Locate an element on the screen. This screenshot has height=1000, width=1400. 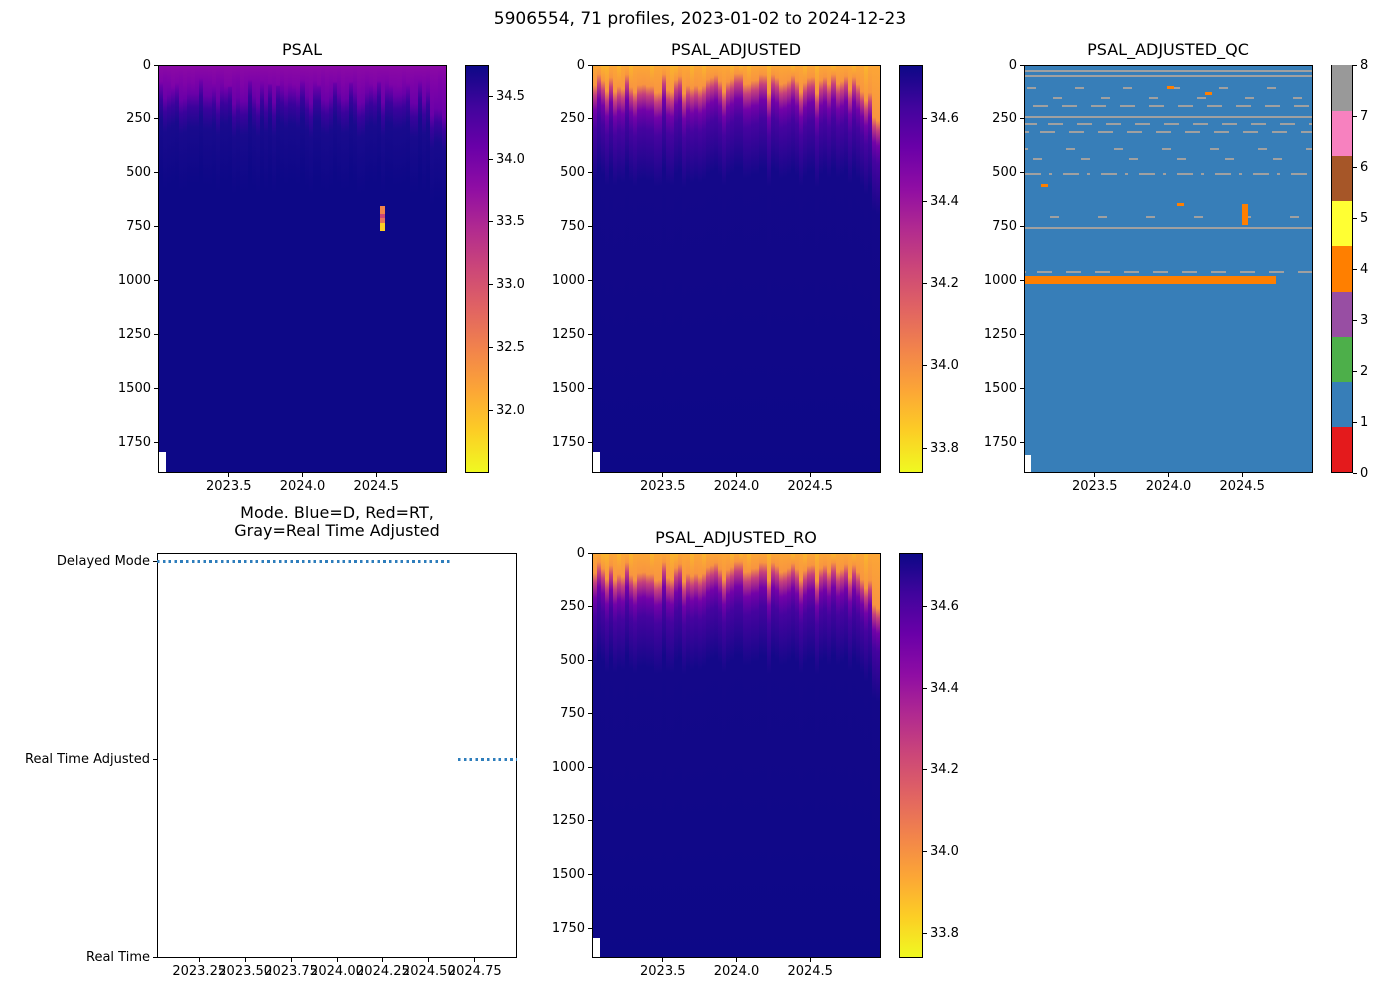
y-tick-label: 1000 is located at coordinates (134, 281).